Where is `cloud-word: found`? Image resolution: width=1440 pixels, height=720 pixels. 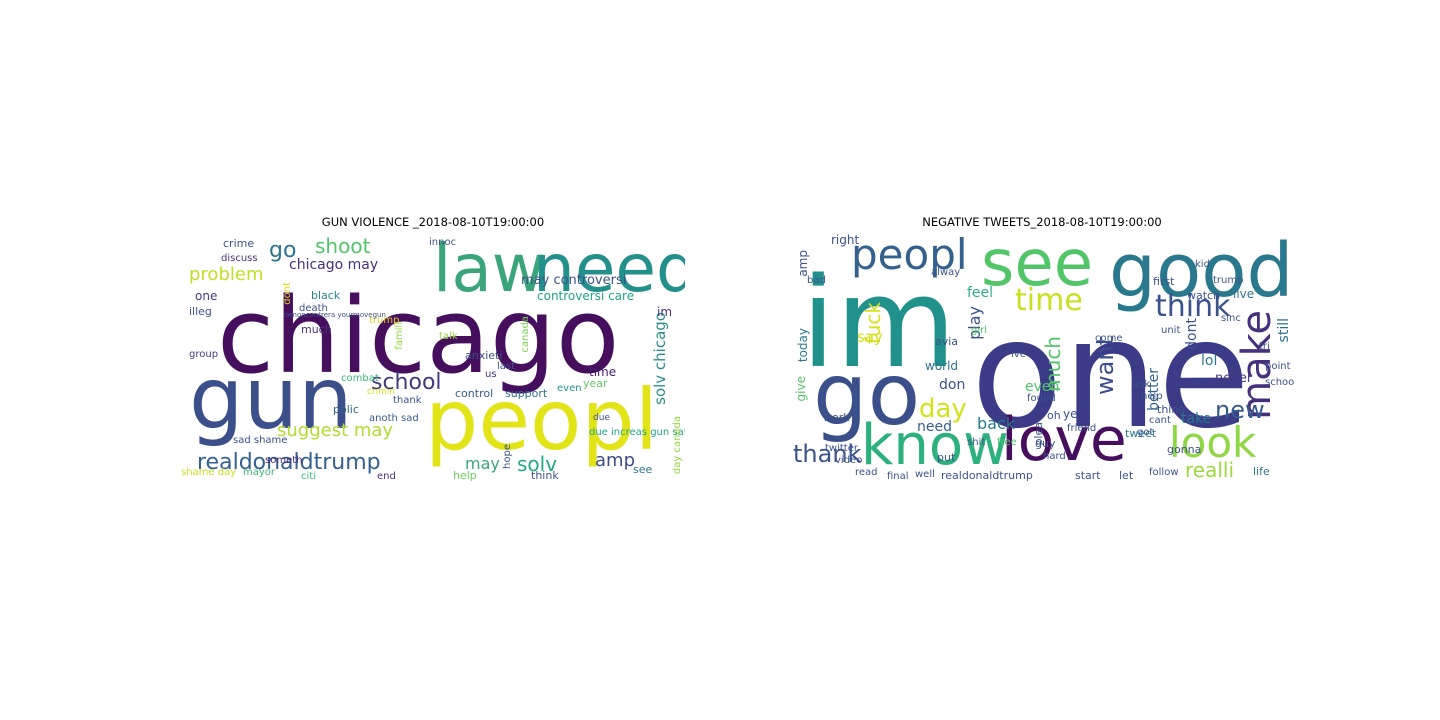 cloud-word: found is located at coordinates (1041, 398).